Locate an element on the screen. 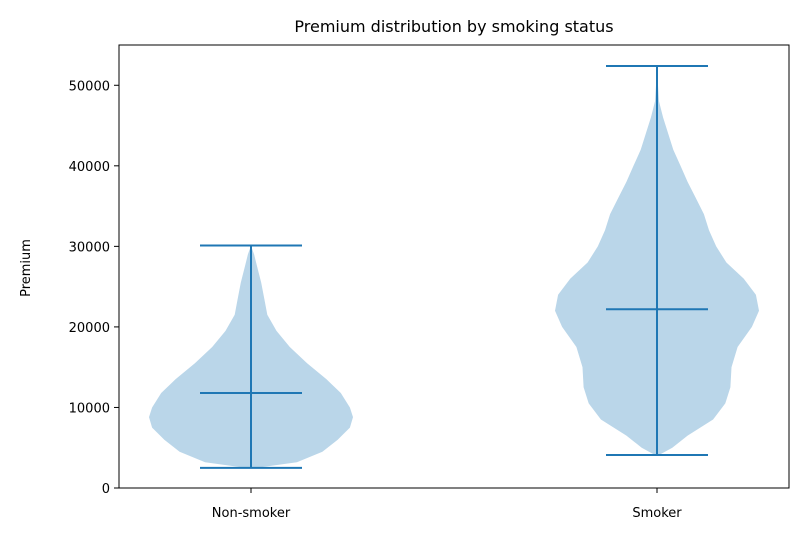 This screenshot has width=803, height=536. chart-title: Premium distribution by smoking status is located at coordinates (453, 26).